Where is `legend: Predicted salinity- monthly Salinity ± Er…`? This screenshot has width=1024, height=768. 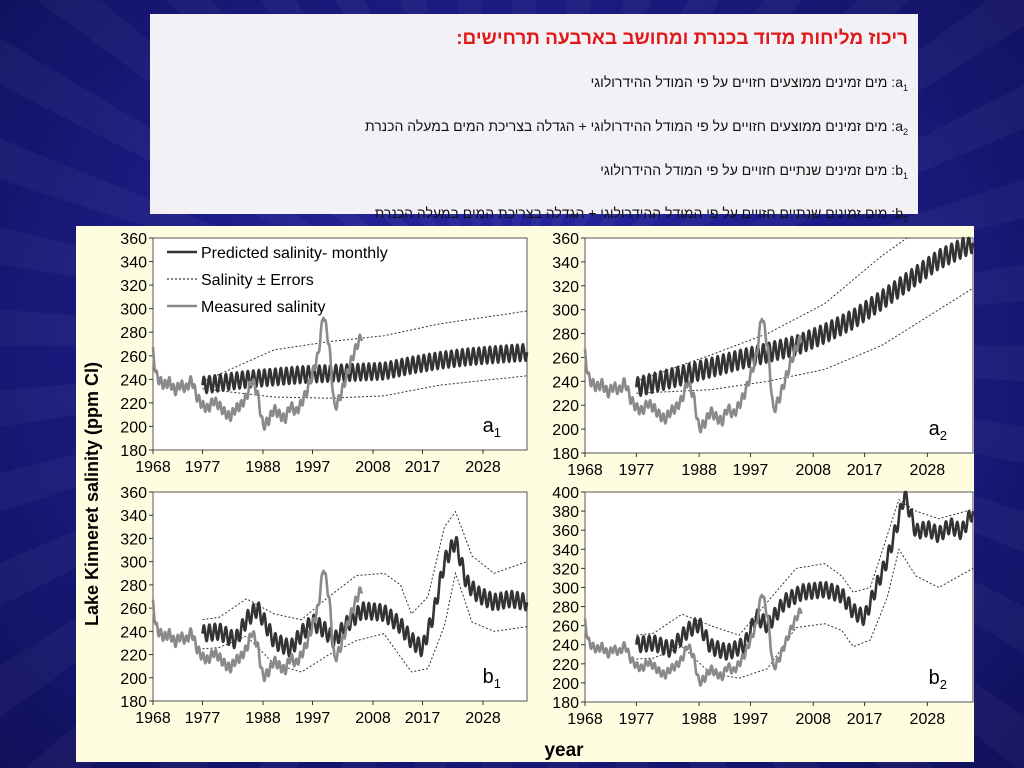 legend: Predicted salinity- monthly Salinity ± Er… is located at coordinates (277, 280).